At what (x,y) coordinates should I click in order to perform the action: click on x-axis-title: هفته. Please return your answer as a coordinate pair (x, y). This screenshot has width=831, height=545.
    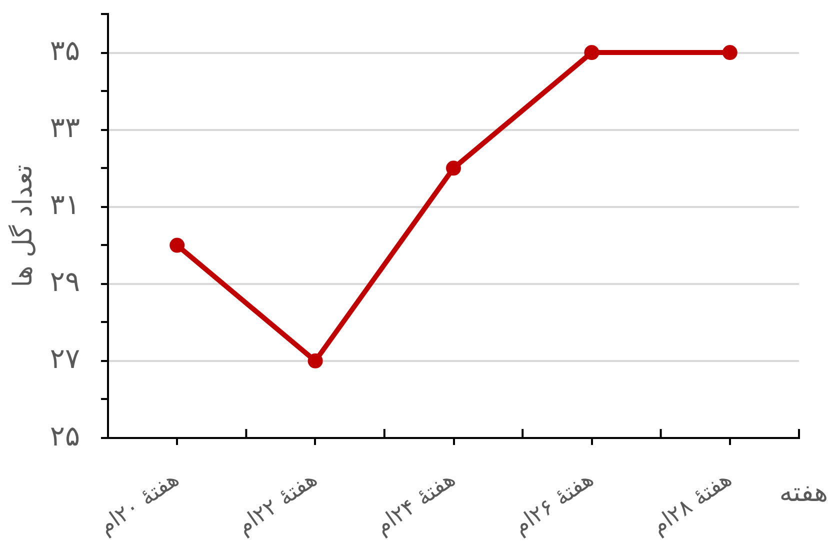
    Looking at the image, I should click on (803, 493).